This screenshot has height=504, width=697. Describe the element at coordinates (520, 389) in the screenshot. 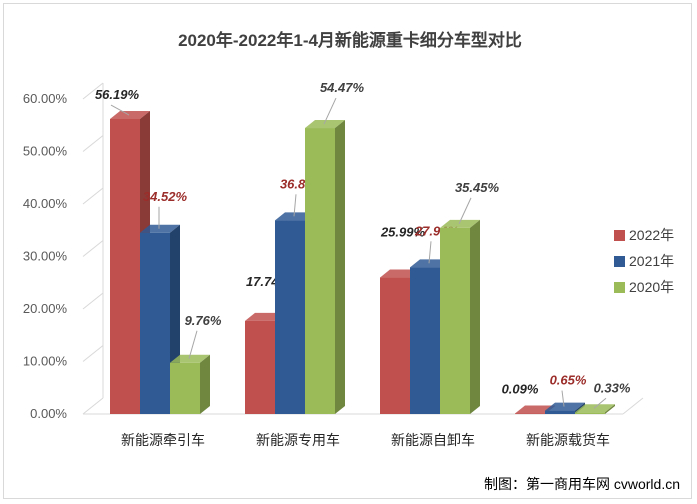

I see `data-label: 0.09%` at that location.